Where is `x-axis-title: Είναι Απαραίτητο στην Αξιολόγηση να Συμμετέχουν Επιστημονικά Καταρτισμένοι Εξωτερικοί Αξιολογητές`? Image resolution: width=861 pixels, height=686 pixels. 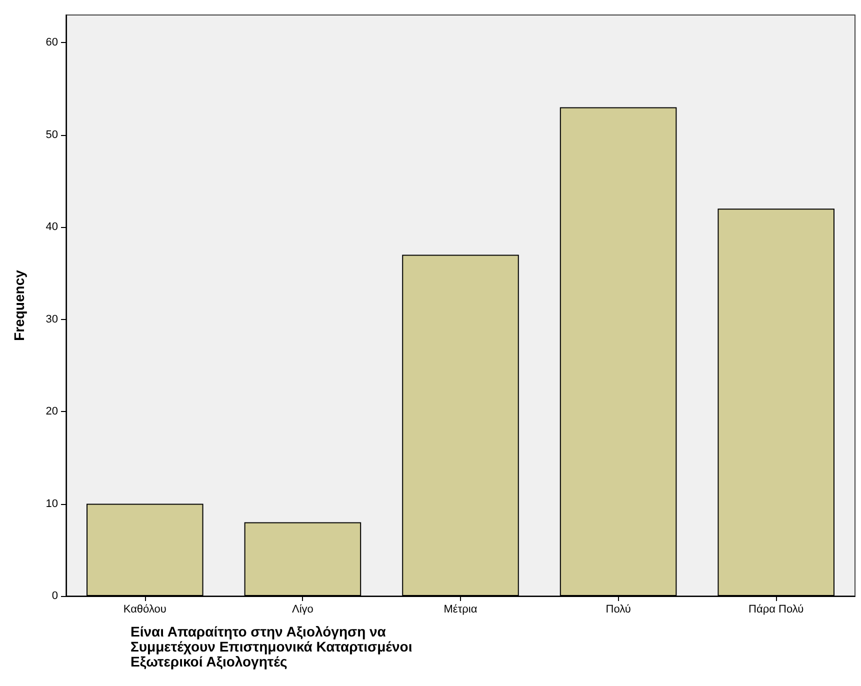
x-axis-title: Είναι Απαραίτητο στην Αξιολόγηση να Συμμετέχουν Επιστημονικά Καταρτισμένοι Εξωτερικοί Αξιολογητές is located at coordinates (273, 647).